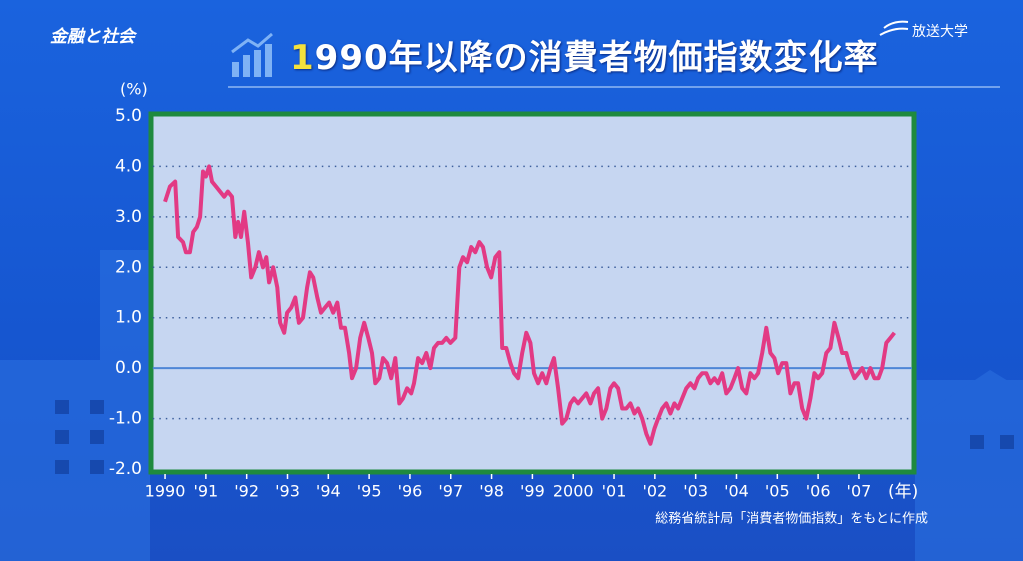  Describe the element at coordinates (252, 54) in the screenshot. I see `title-icon` at that location.